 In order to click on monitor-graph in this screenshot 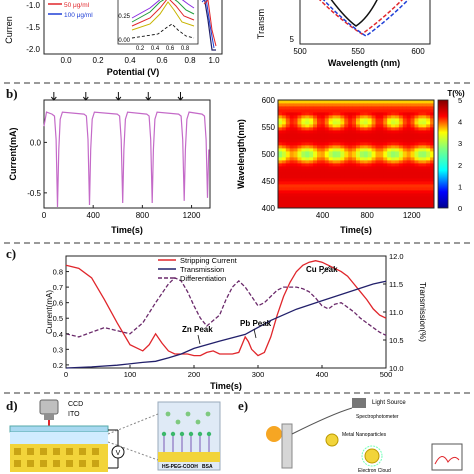, I will do `click(447, 460)`.